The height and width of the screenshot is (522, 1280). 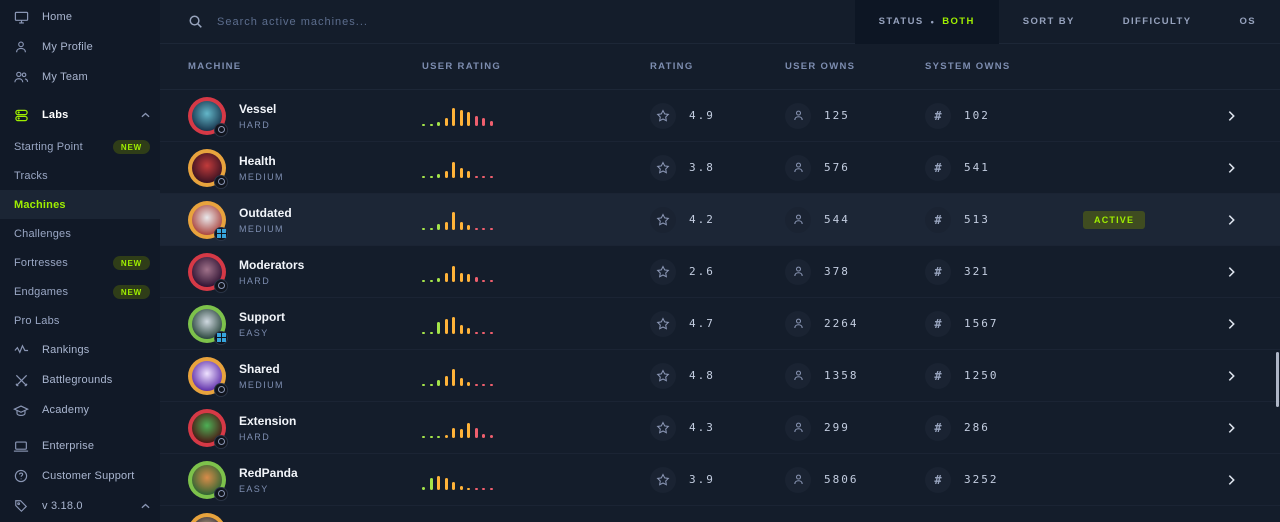 I want to click on machine-row: Moderators HARD 2.6 378 #321, so click(x=720, y=272).